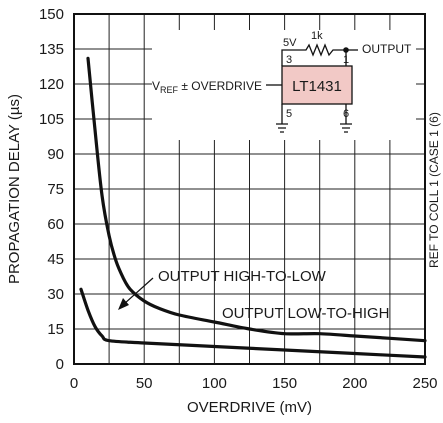 The height and width of the screenshot is (423, 443). I want to click on x-tick-label: 150, so click(284, 383).